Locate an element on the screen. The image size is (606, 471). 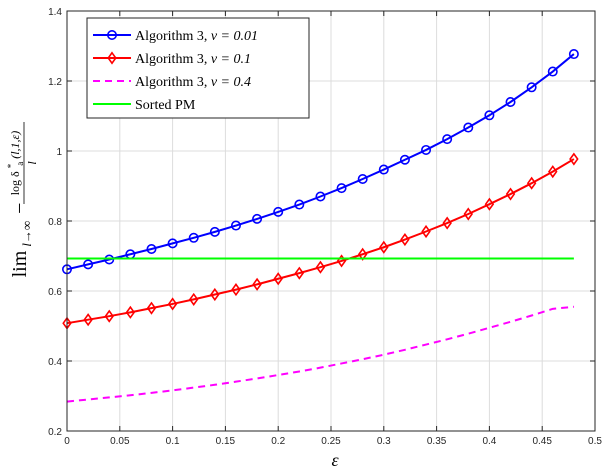
y-tick-label: 1.2 is located at coordinates (55, 82).